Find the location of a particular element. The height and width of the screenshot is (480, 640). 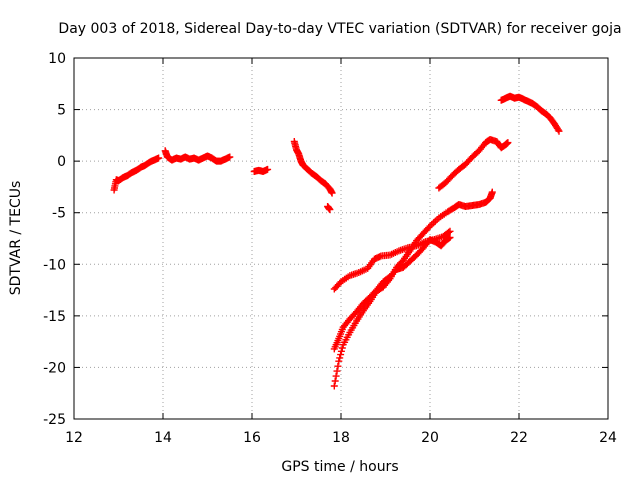

y-tick-label: -20 is located at coordinates (54, 368).